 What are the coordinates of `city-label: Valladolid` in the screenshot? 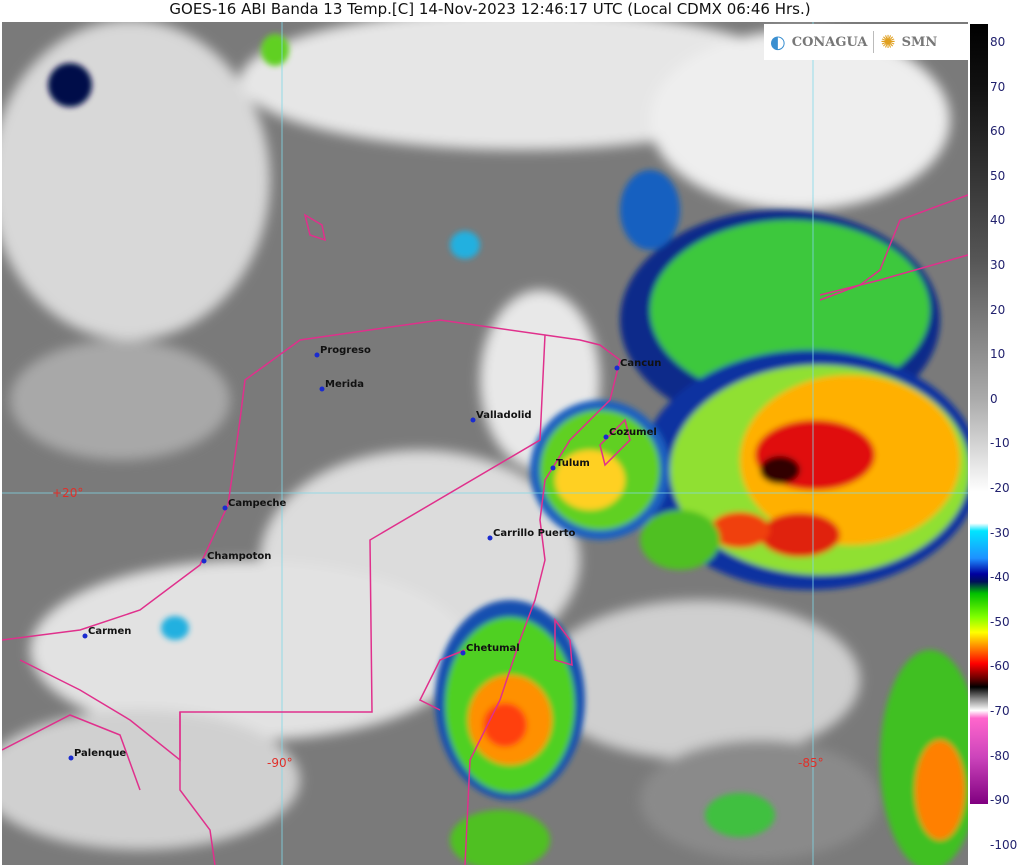 It's located at (504, 415).